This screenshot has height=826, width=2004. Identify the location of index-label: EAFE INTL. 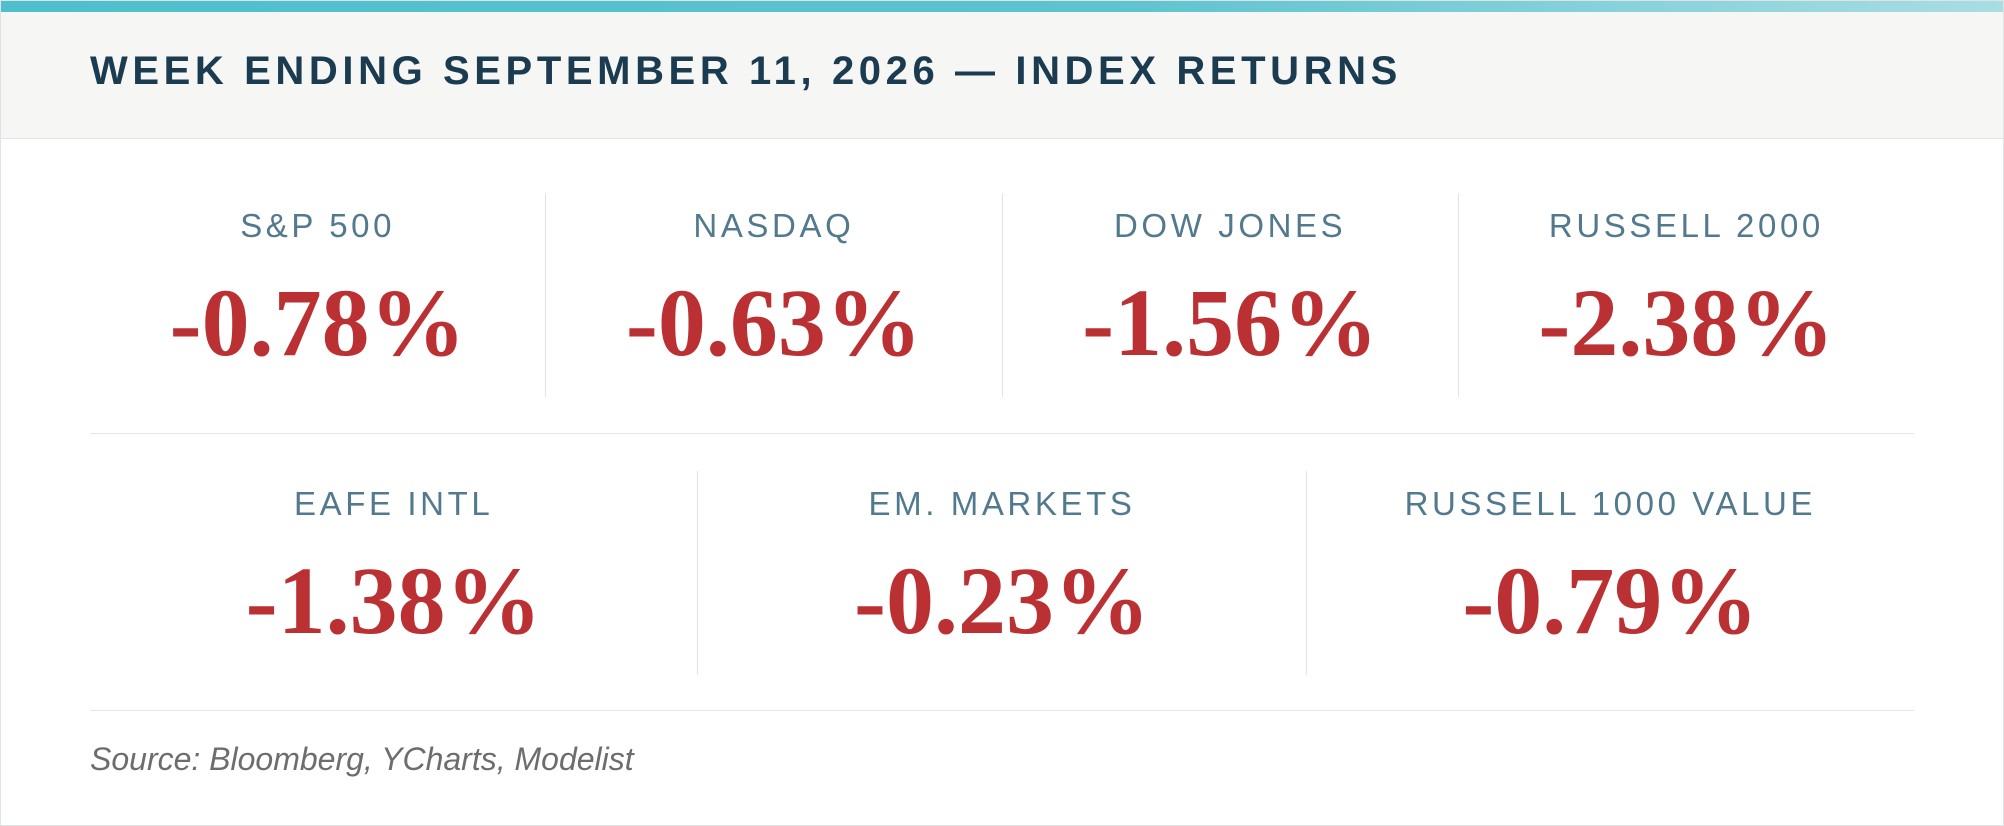
(394, 503).